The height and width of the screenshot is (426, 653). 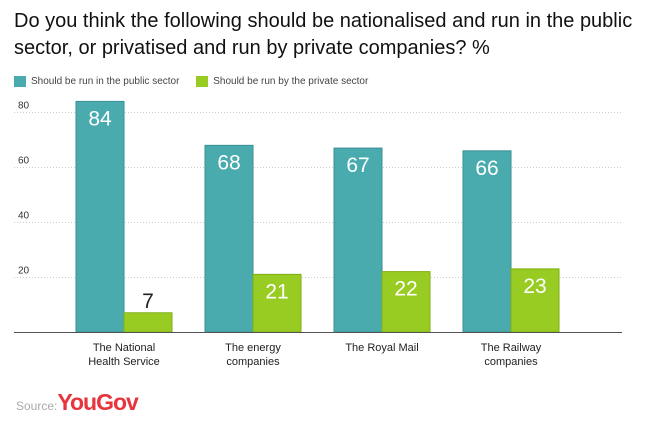 What do you see at coordinates (202, 81) in the screenshot?
I see `legend-swatch-private` at bounding box center [202, 81].